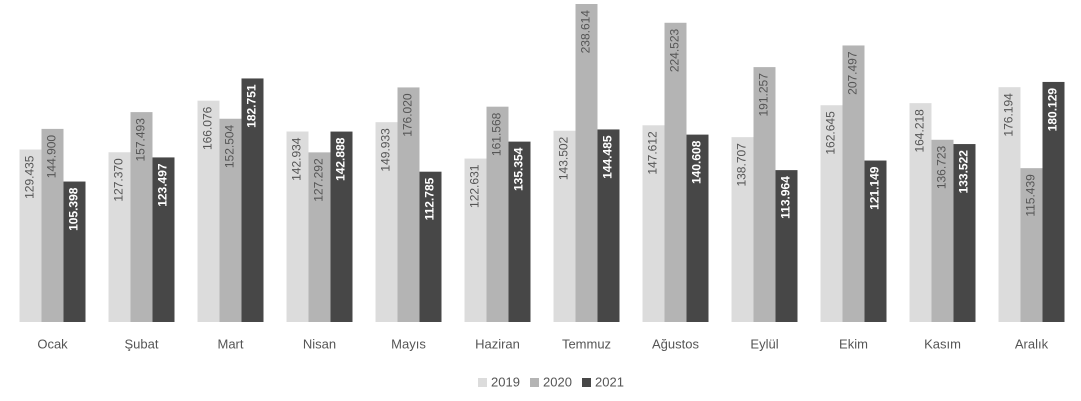  I want to click on x-tick-label: Temmuz, so click(586, 343).